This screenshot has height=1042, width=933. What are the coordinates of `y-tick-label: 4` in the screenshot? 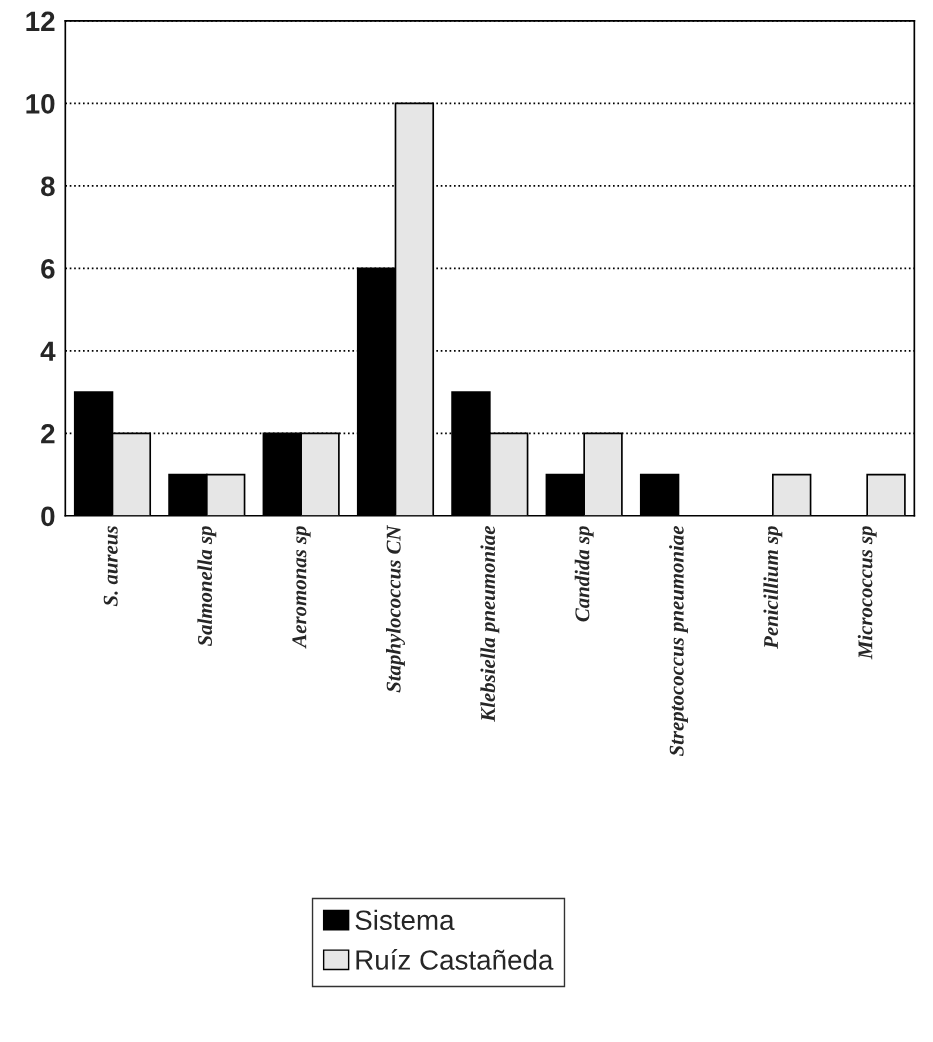 It's located at (48, 351).